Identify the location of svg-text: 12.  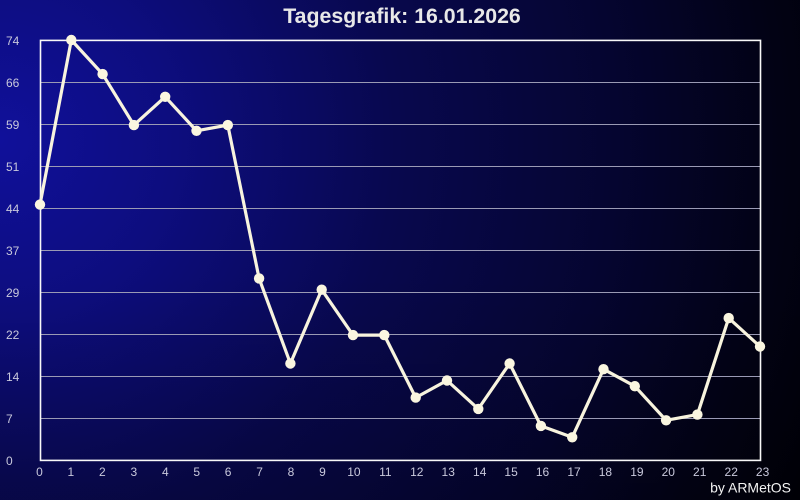
(417, 472).